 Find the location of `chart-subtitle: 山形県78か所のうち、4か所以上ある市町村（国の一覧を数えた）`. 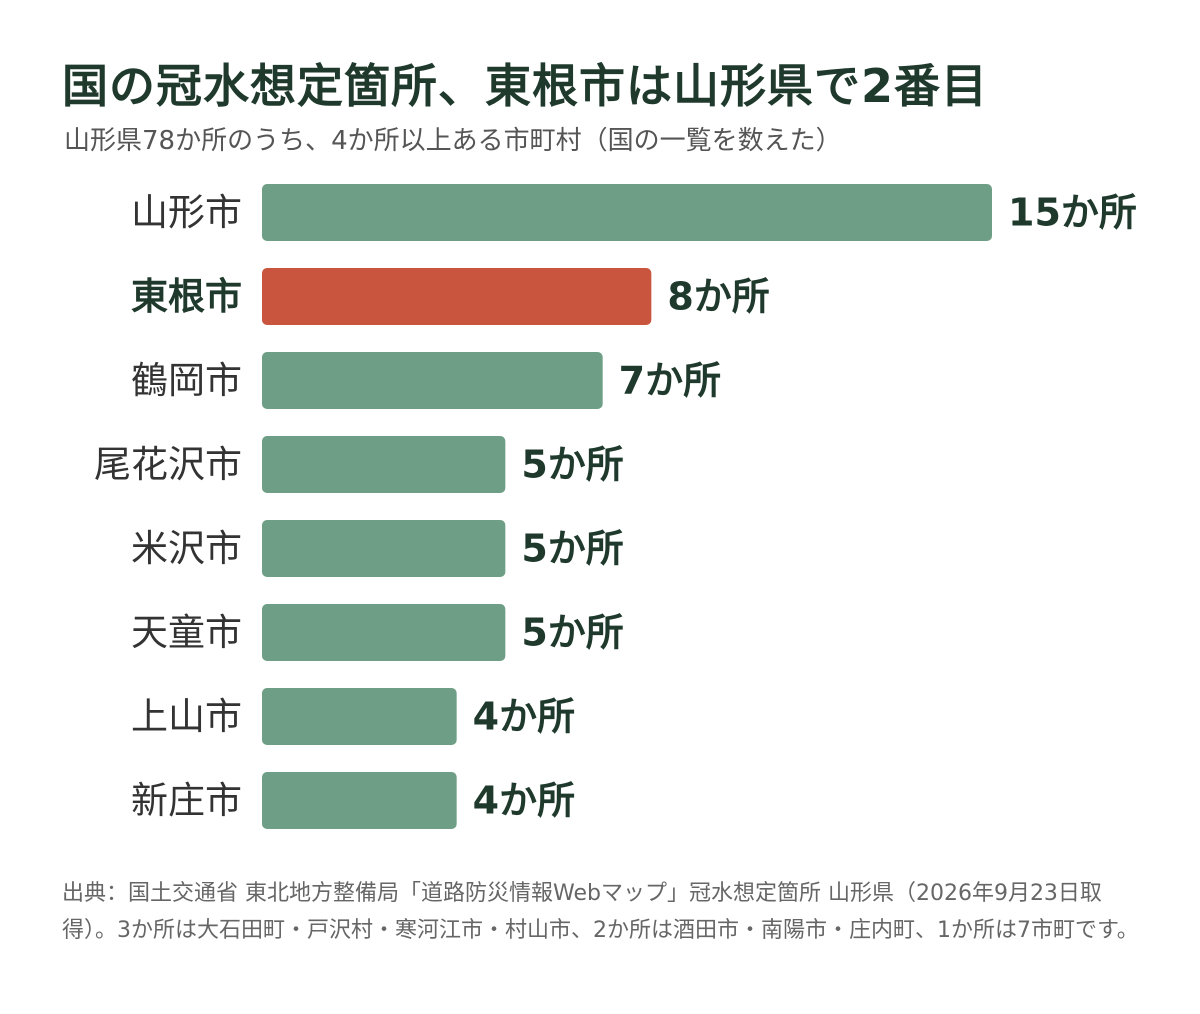

chart-subtitle: 山形県78か所のうち、4か所以上ある市町村（国の一覧を数えた） is located at coordinates (453, 141).